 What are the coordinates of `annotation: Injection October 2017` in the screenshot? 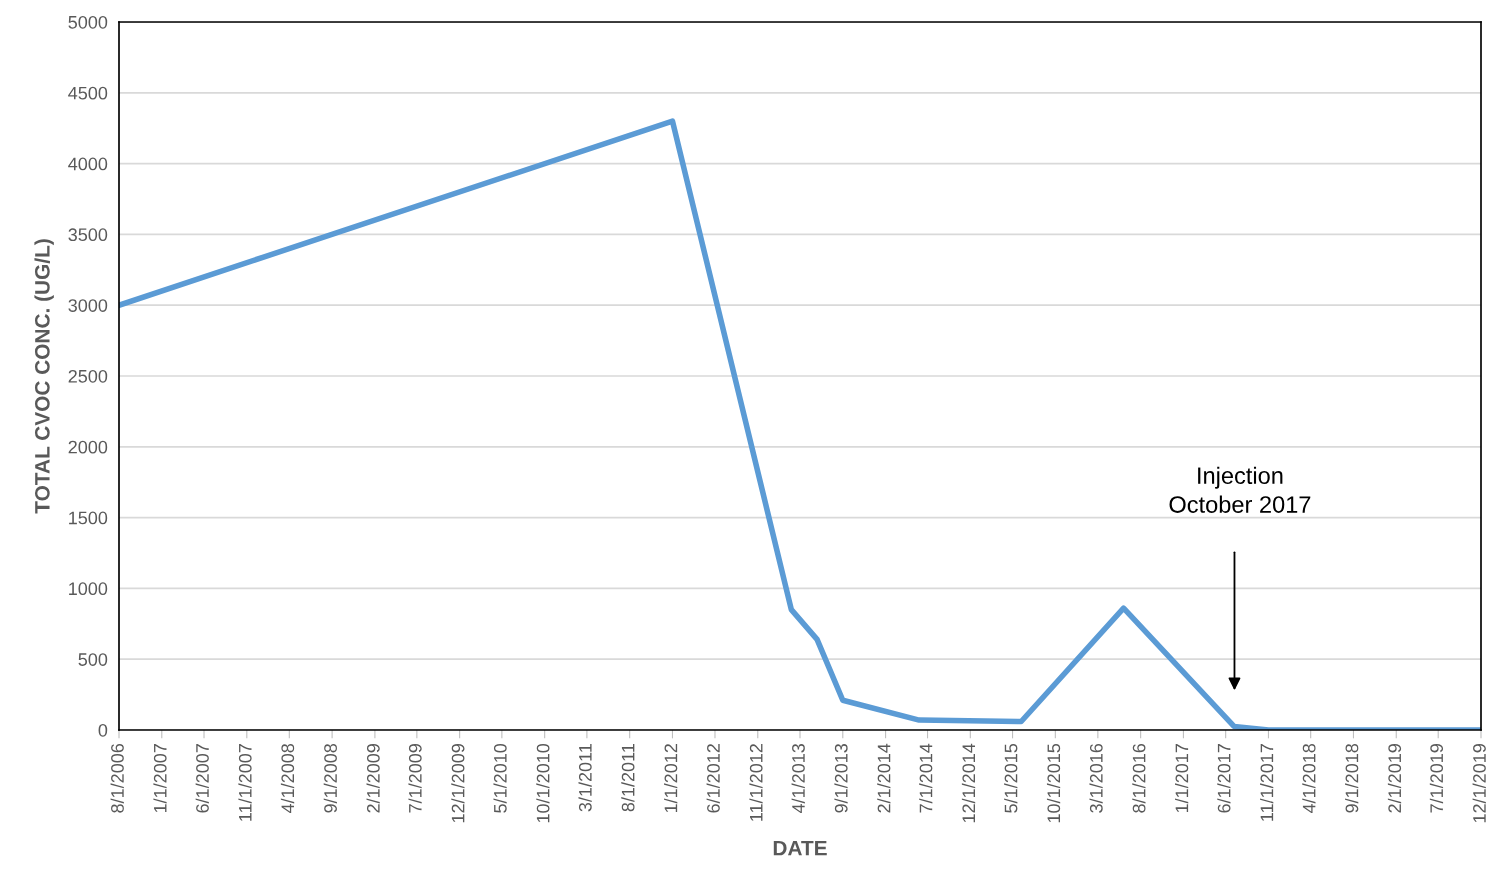 It's located at (1240, 489).